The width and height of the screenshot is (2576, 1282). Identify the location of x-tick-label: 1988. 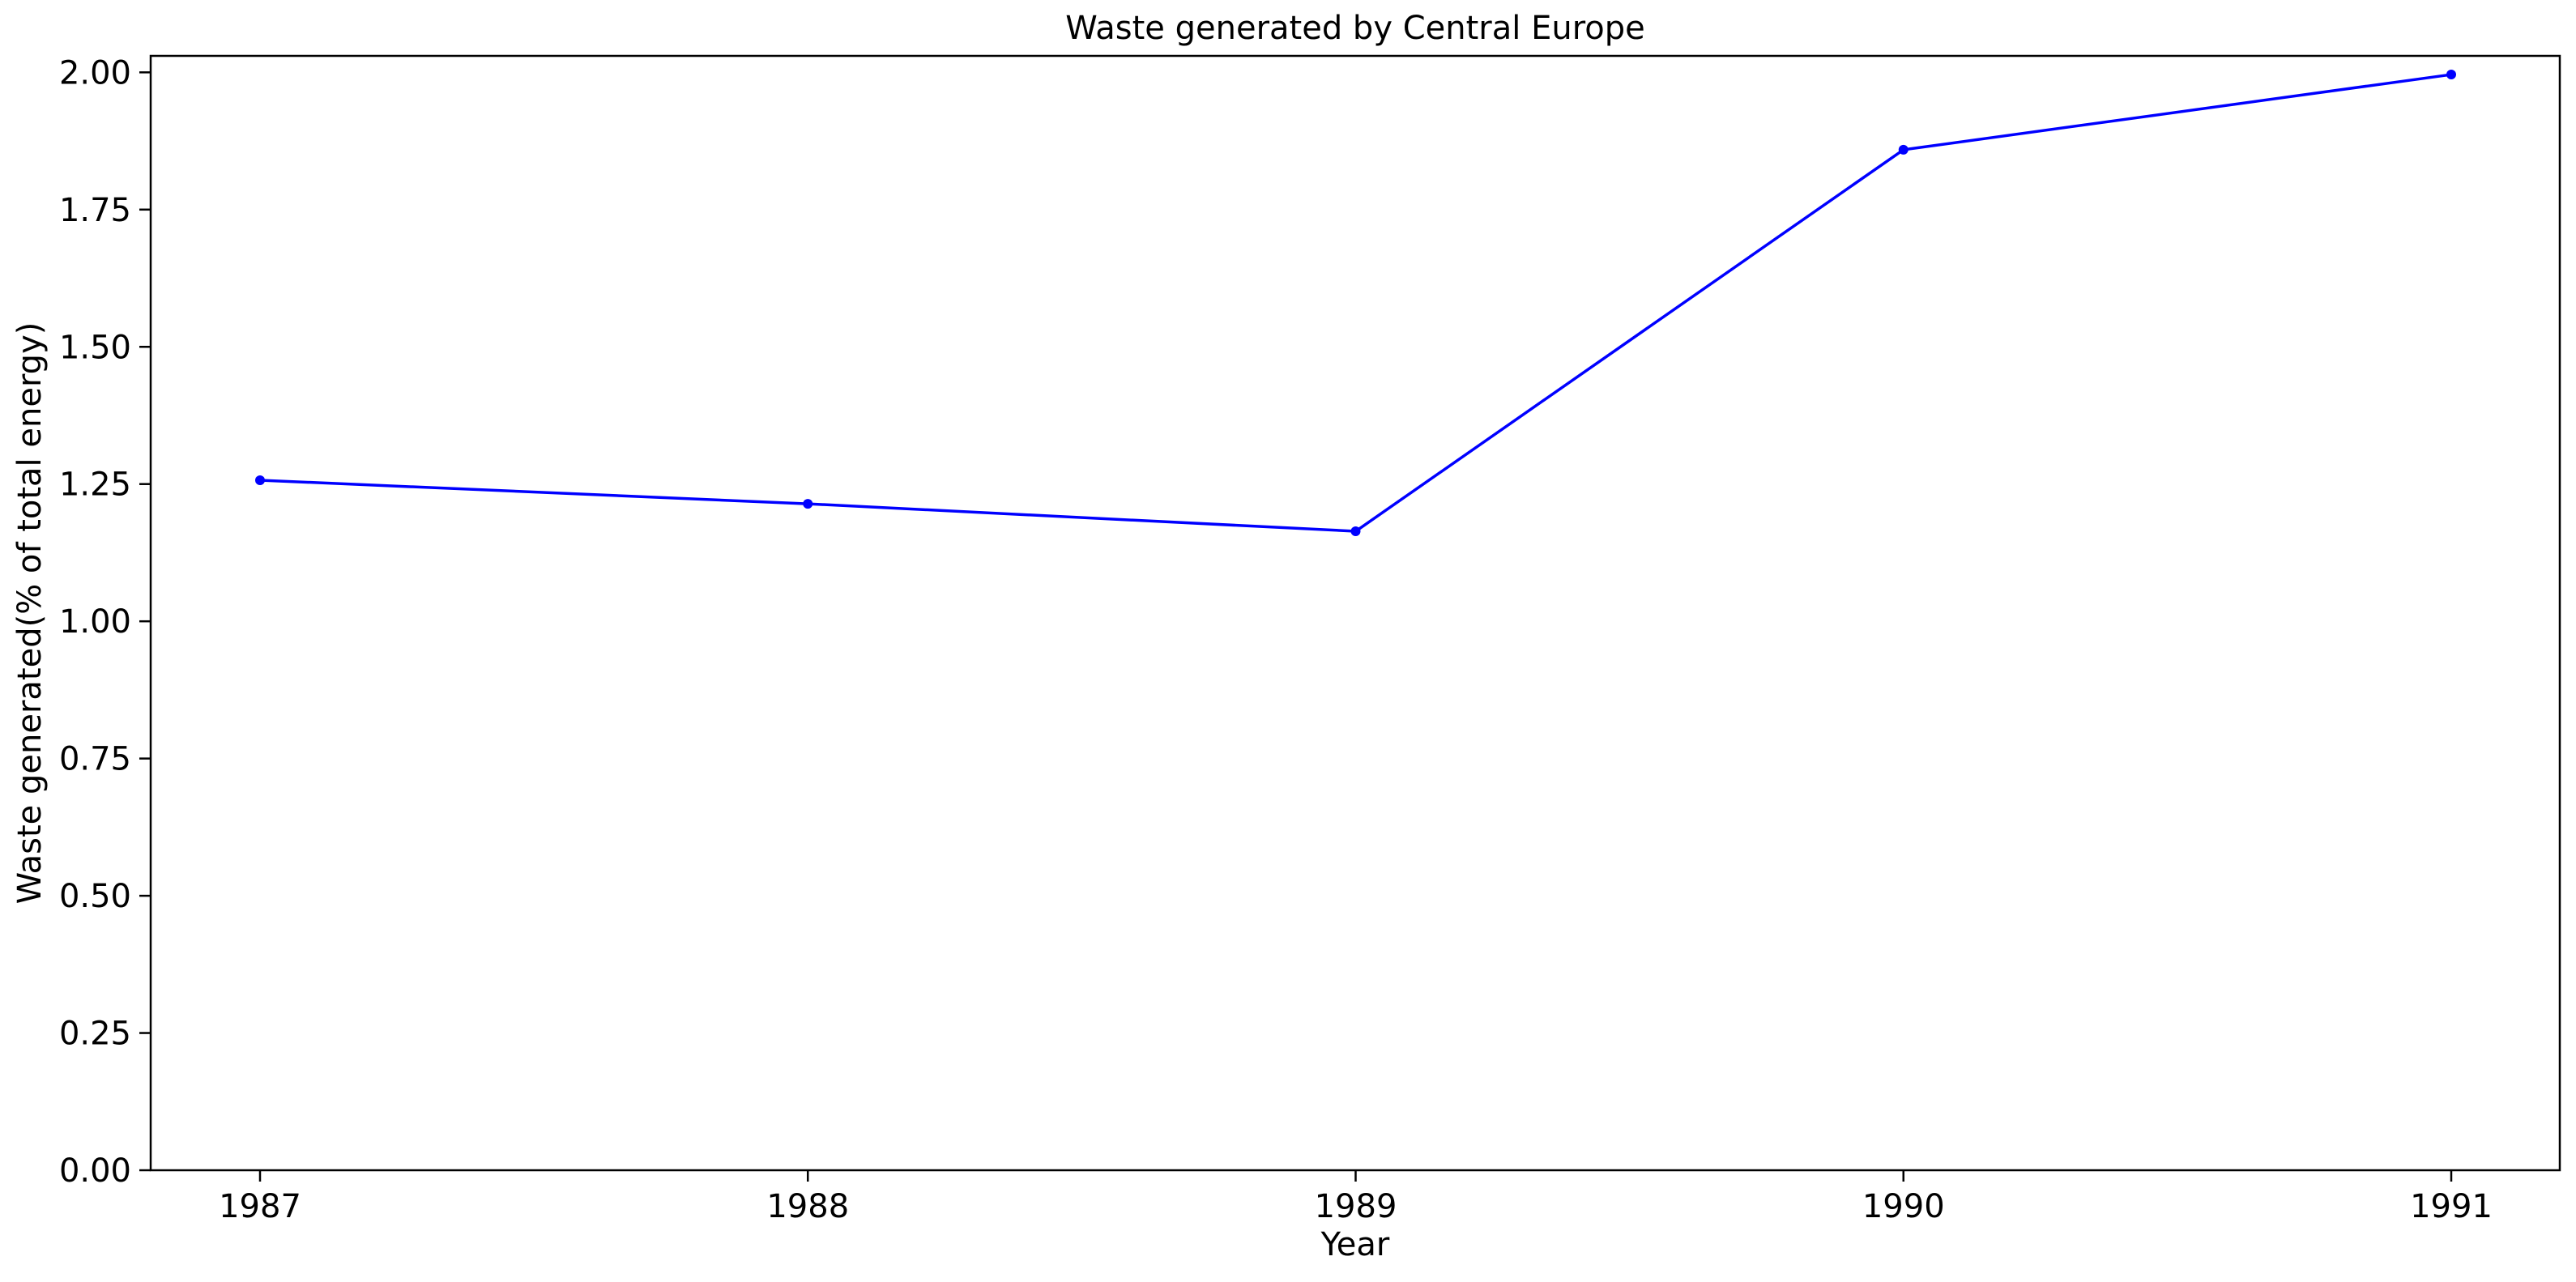
(807, 1206).